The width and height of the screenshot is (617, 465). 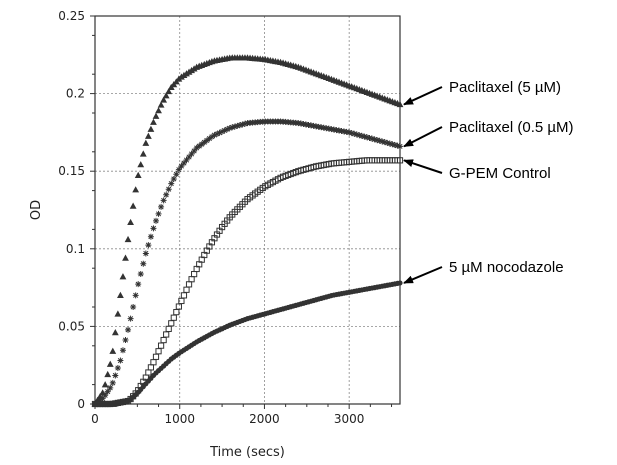 I want to click on x-tick-label: 2000, so click(x=264, y=419).